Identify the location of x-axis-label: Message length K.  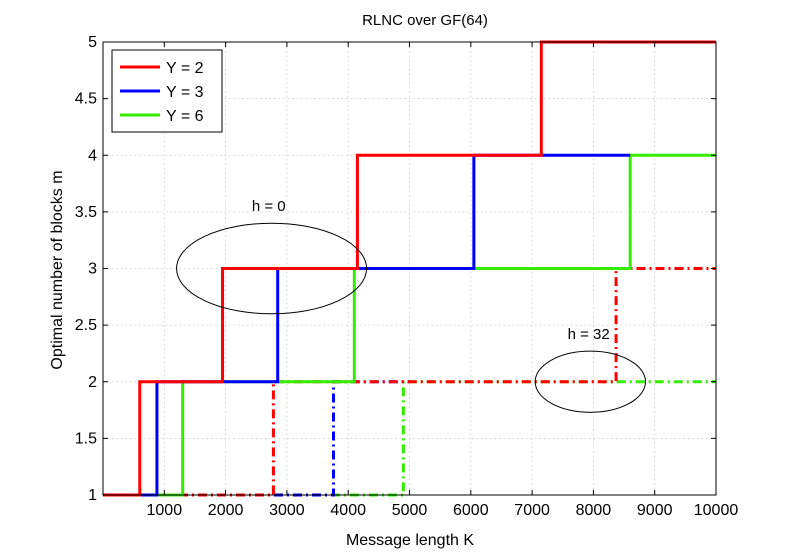
(410, 540).